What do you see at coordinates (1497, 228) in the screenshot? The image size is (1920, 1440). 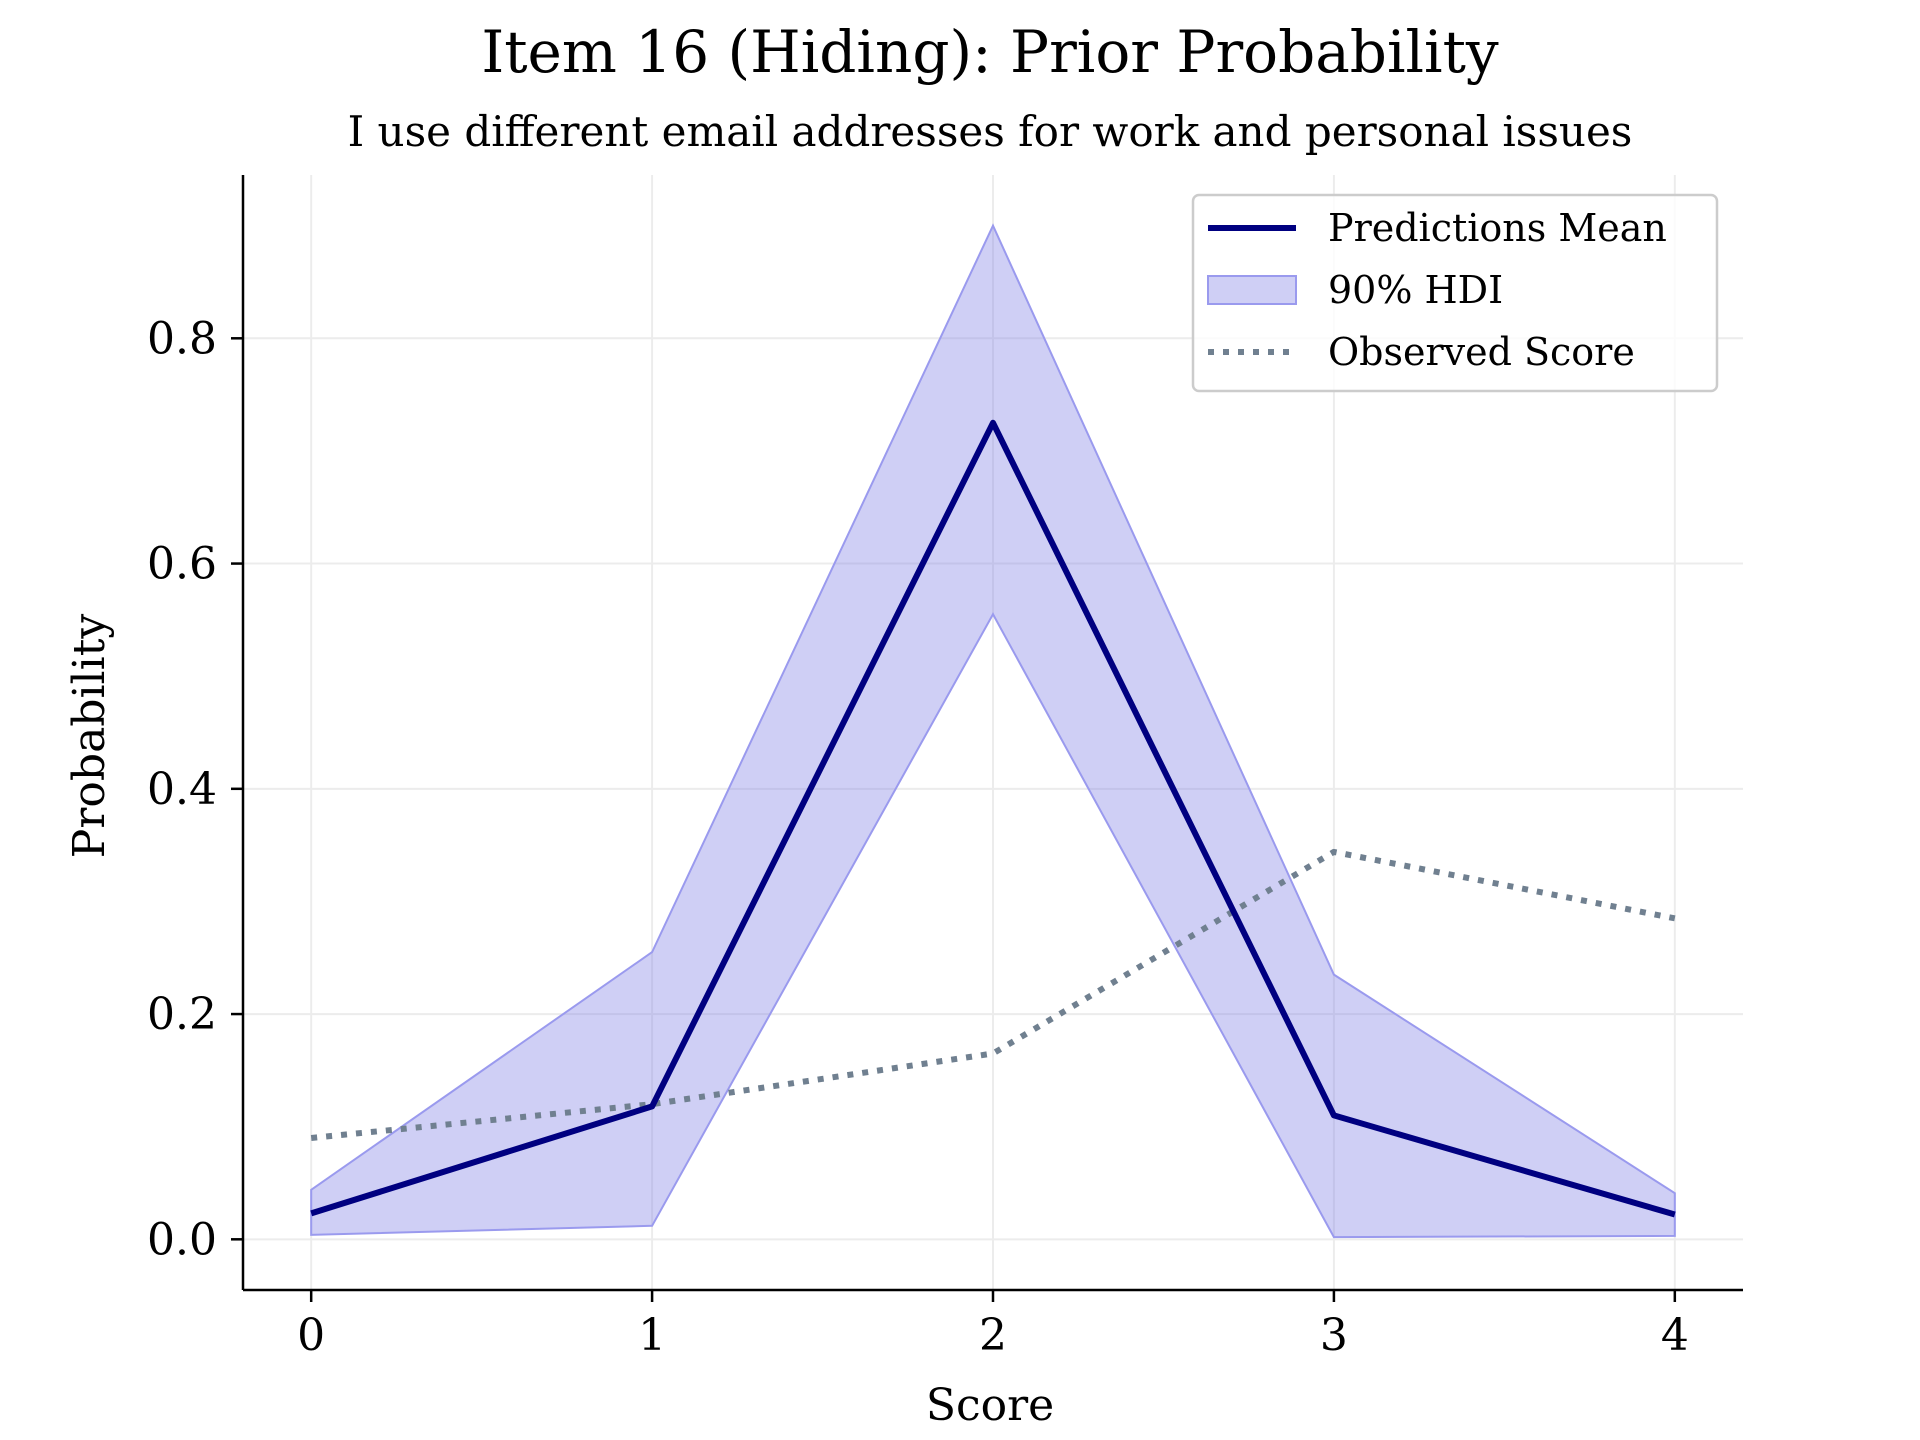 I see `legend-mean-label: Predictions Mean` at bounding box center [1497, 228].